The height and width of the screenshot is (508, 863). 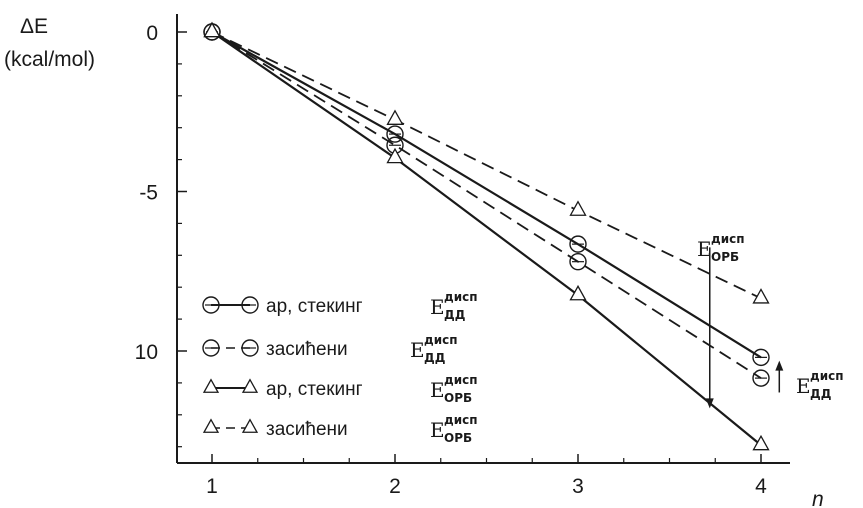 What do you see at coordinates (146, 352) in the screenshot?
I see `y-tick-label: 10` at bounding box center [146, 352].